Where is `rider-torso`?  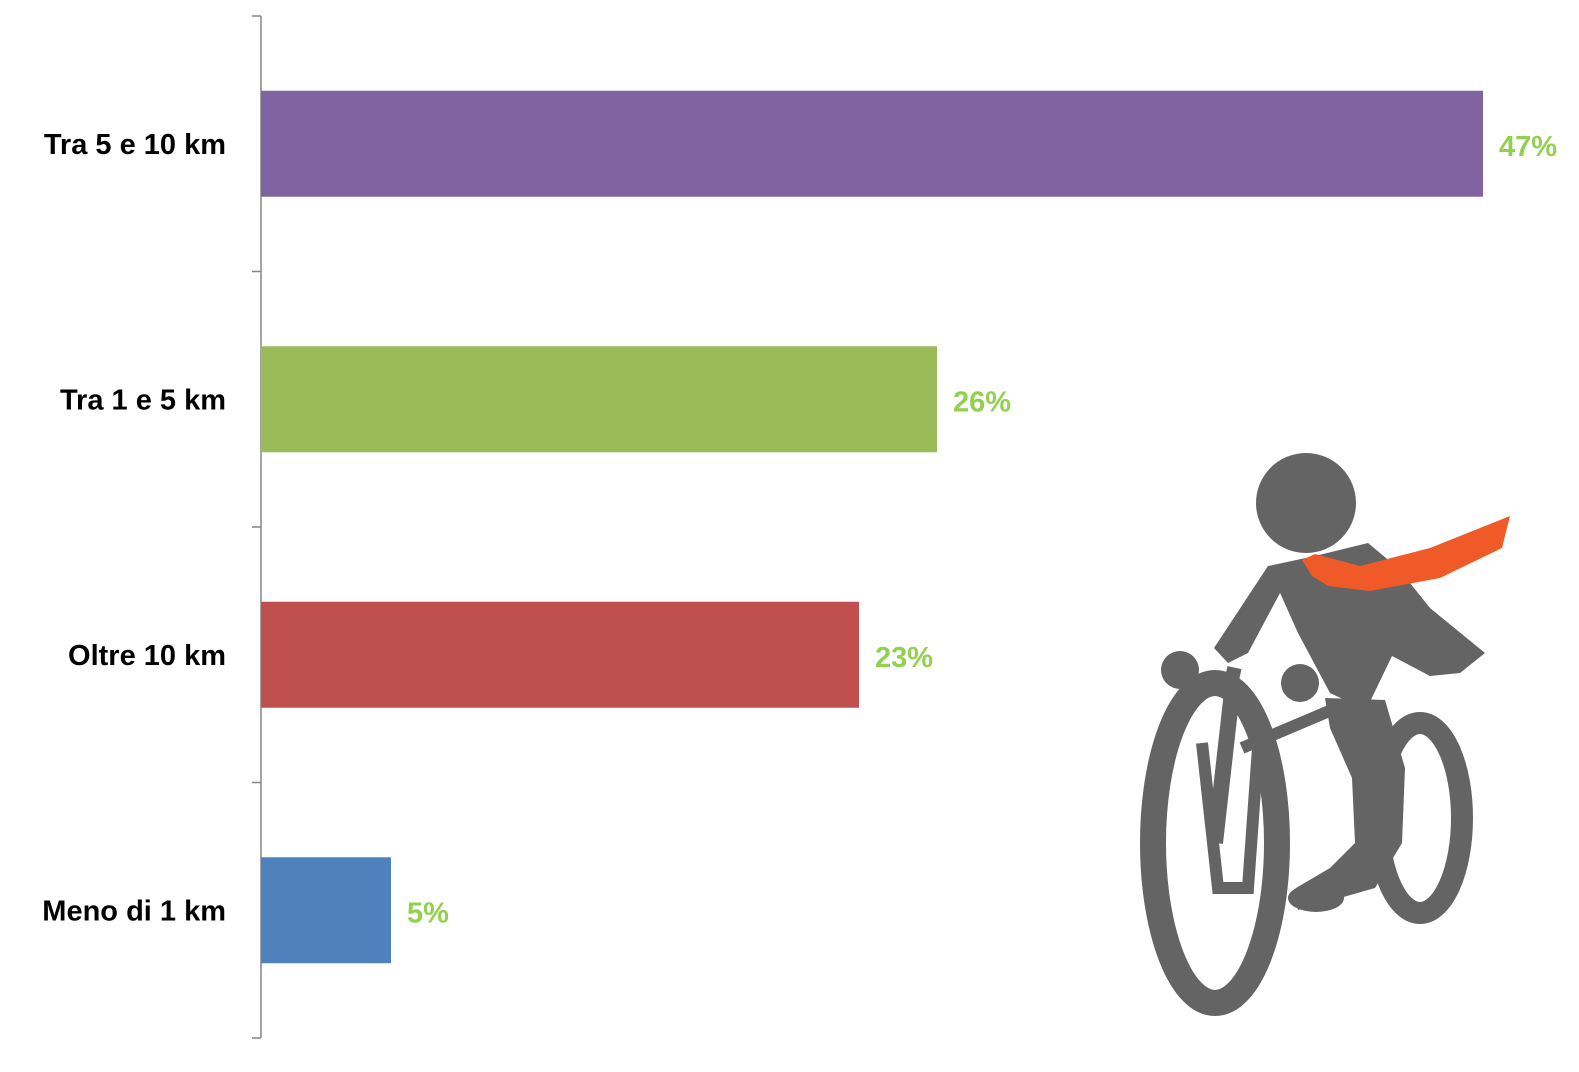
rider-torso is located at coordinates (1376, 626).